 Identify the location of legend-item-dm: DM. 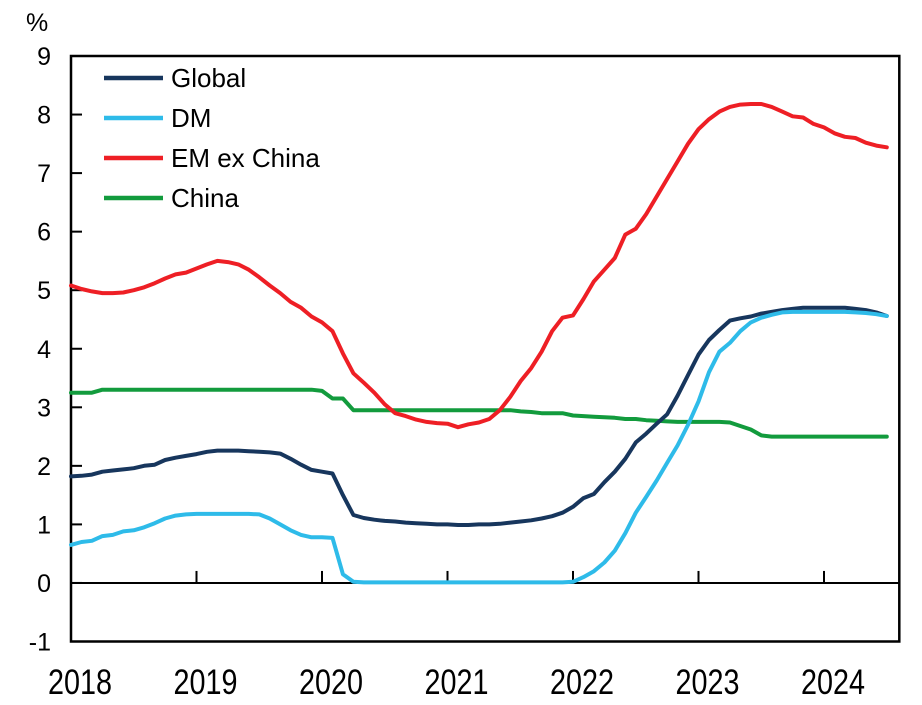
(157, 118).